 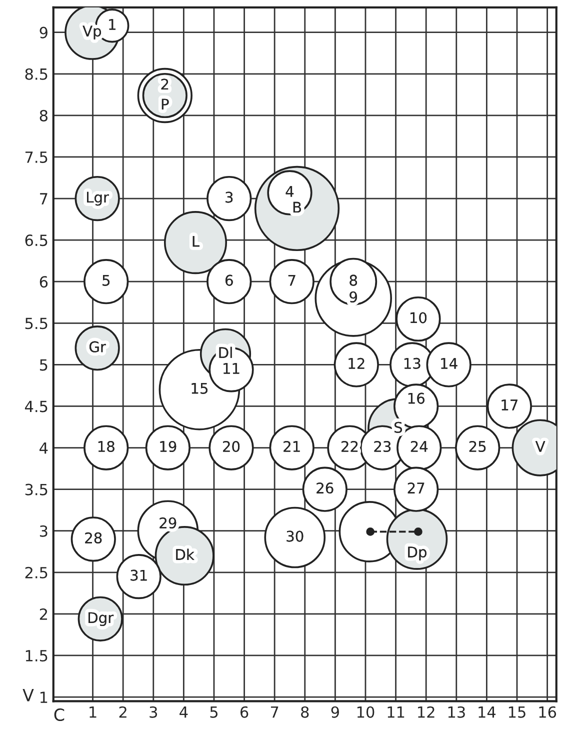 What do you see at coordinates (122, 712) in the screenshot?
I see `x-tick-label: 2` at bounding box center [122, 712].